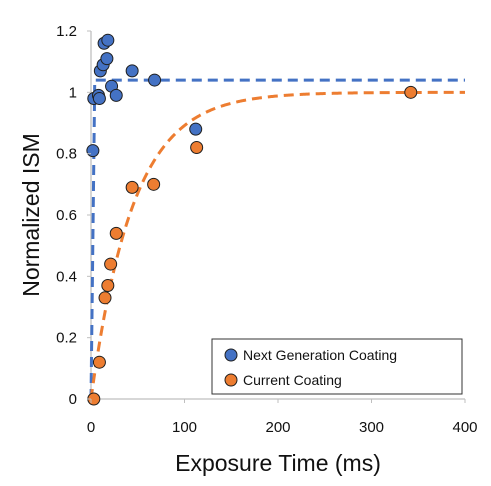 This screenshot has width=491, height=486. I want to click on legend-box, so click(337, 366).